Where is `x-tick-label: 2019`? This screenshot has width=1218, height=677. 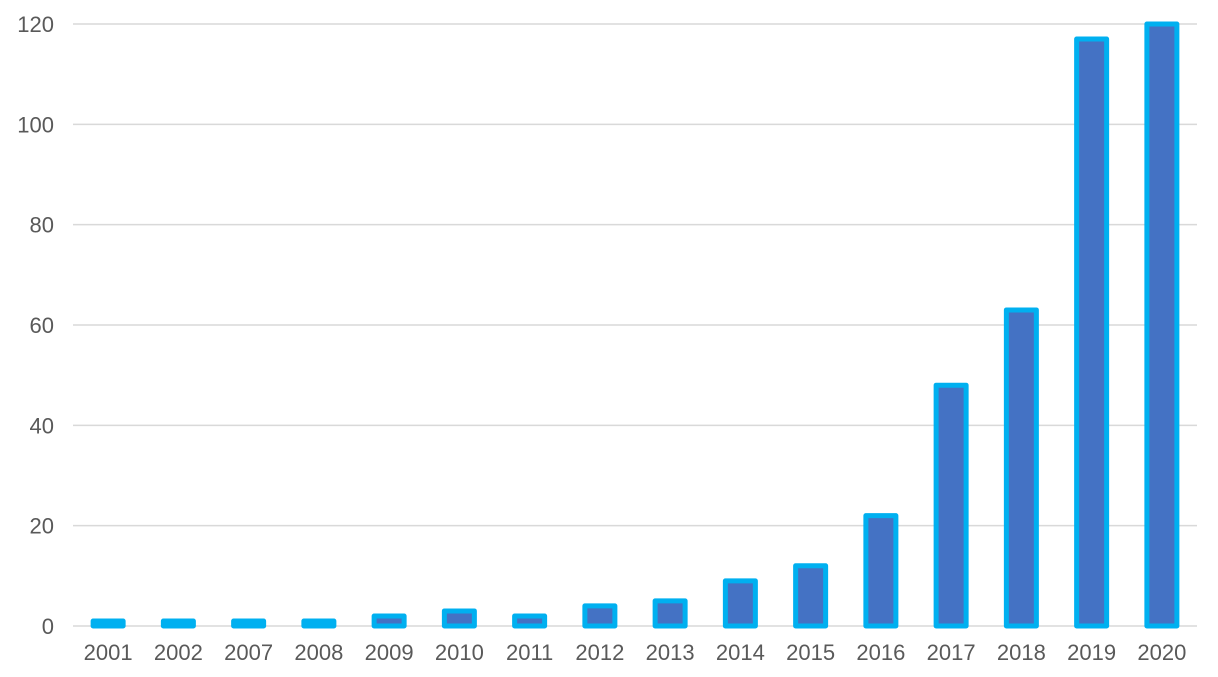 x-tick-label: 2019 is located at coordinates (1091, 652).